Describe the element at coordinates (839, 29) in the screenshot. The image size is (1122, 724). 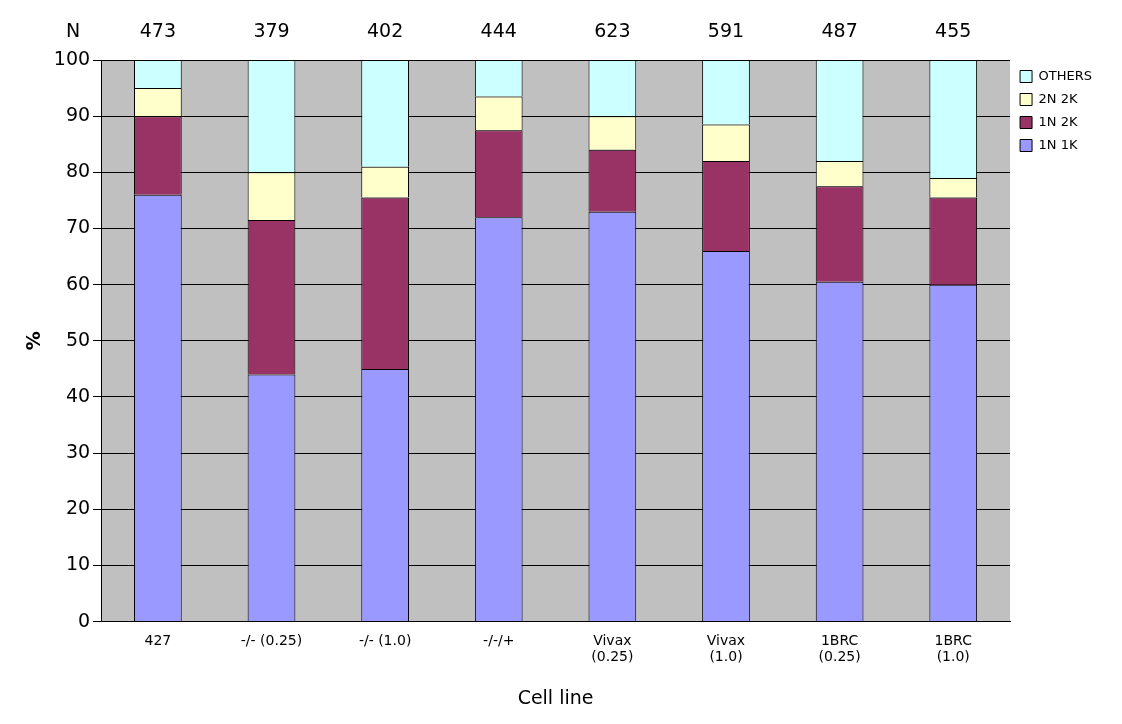
I see `text: 487` at that location.